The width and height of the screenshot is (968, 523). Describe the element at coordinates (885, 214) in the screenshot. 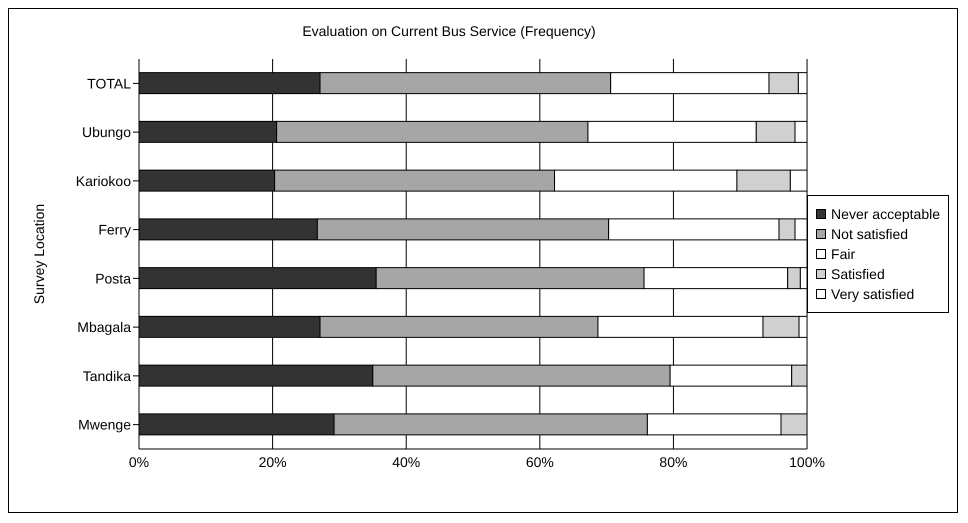

I see `legend-label: Never acceptable` at that location.